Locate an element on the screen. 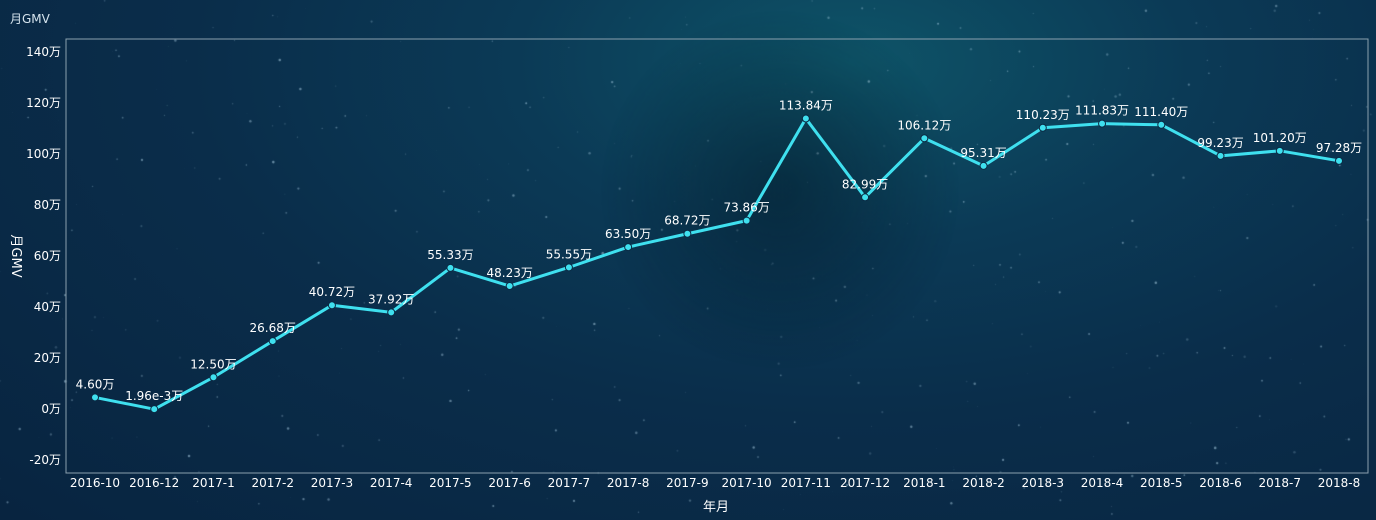  data-label: 68.72万 is located at coordinates (687, 221).